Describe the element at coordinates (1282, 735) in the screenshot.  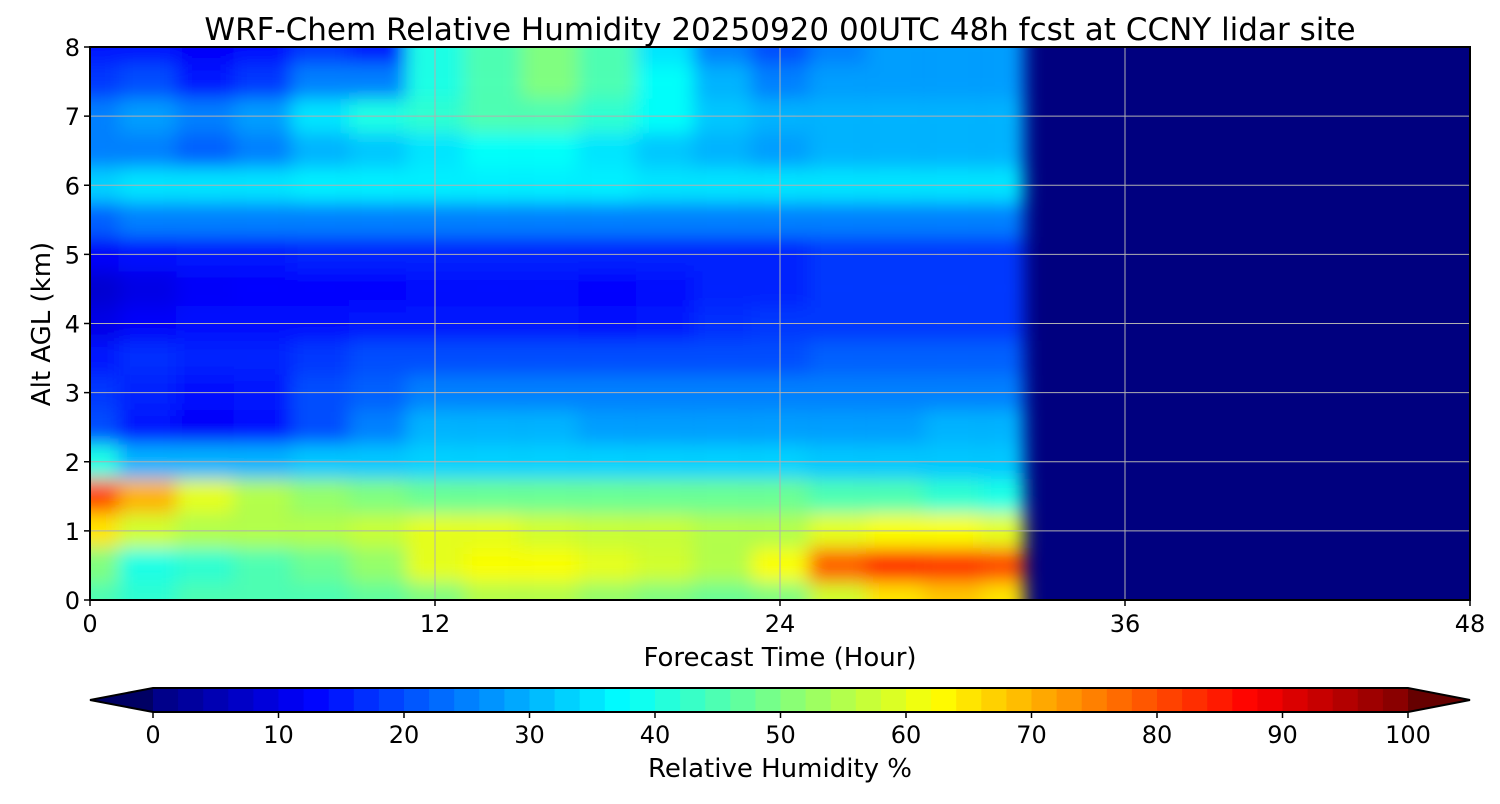
I see `colorbar-tick-label: 90` at that location.